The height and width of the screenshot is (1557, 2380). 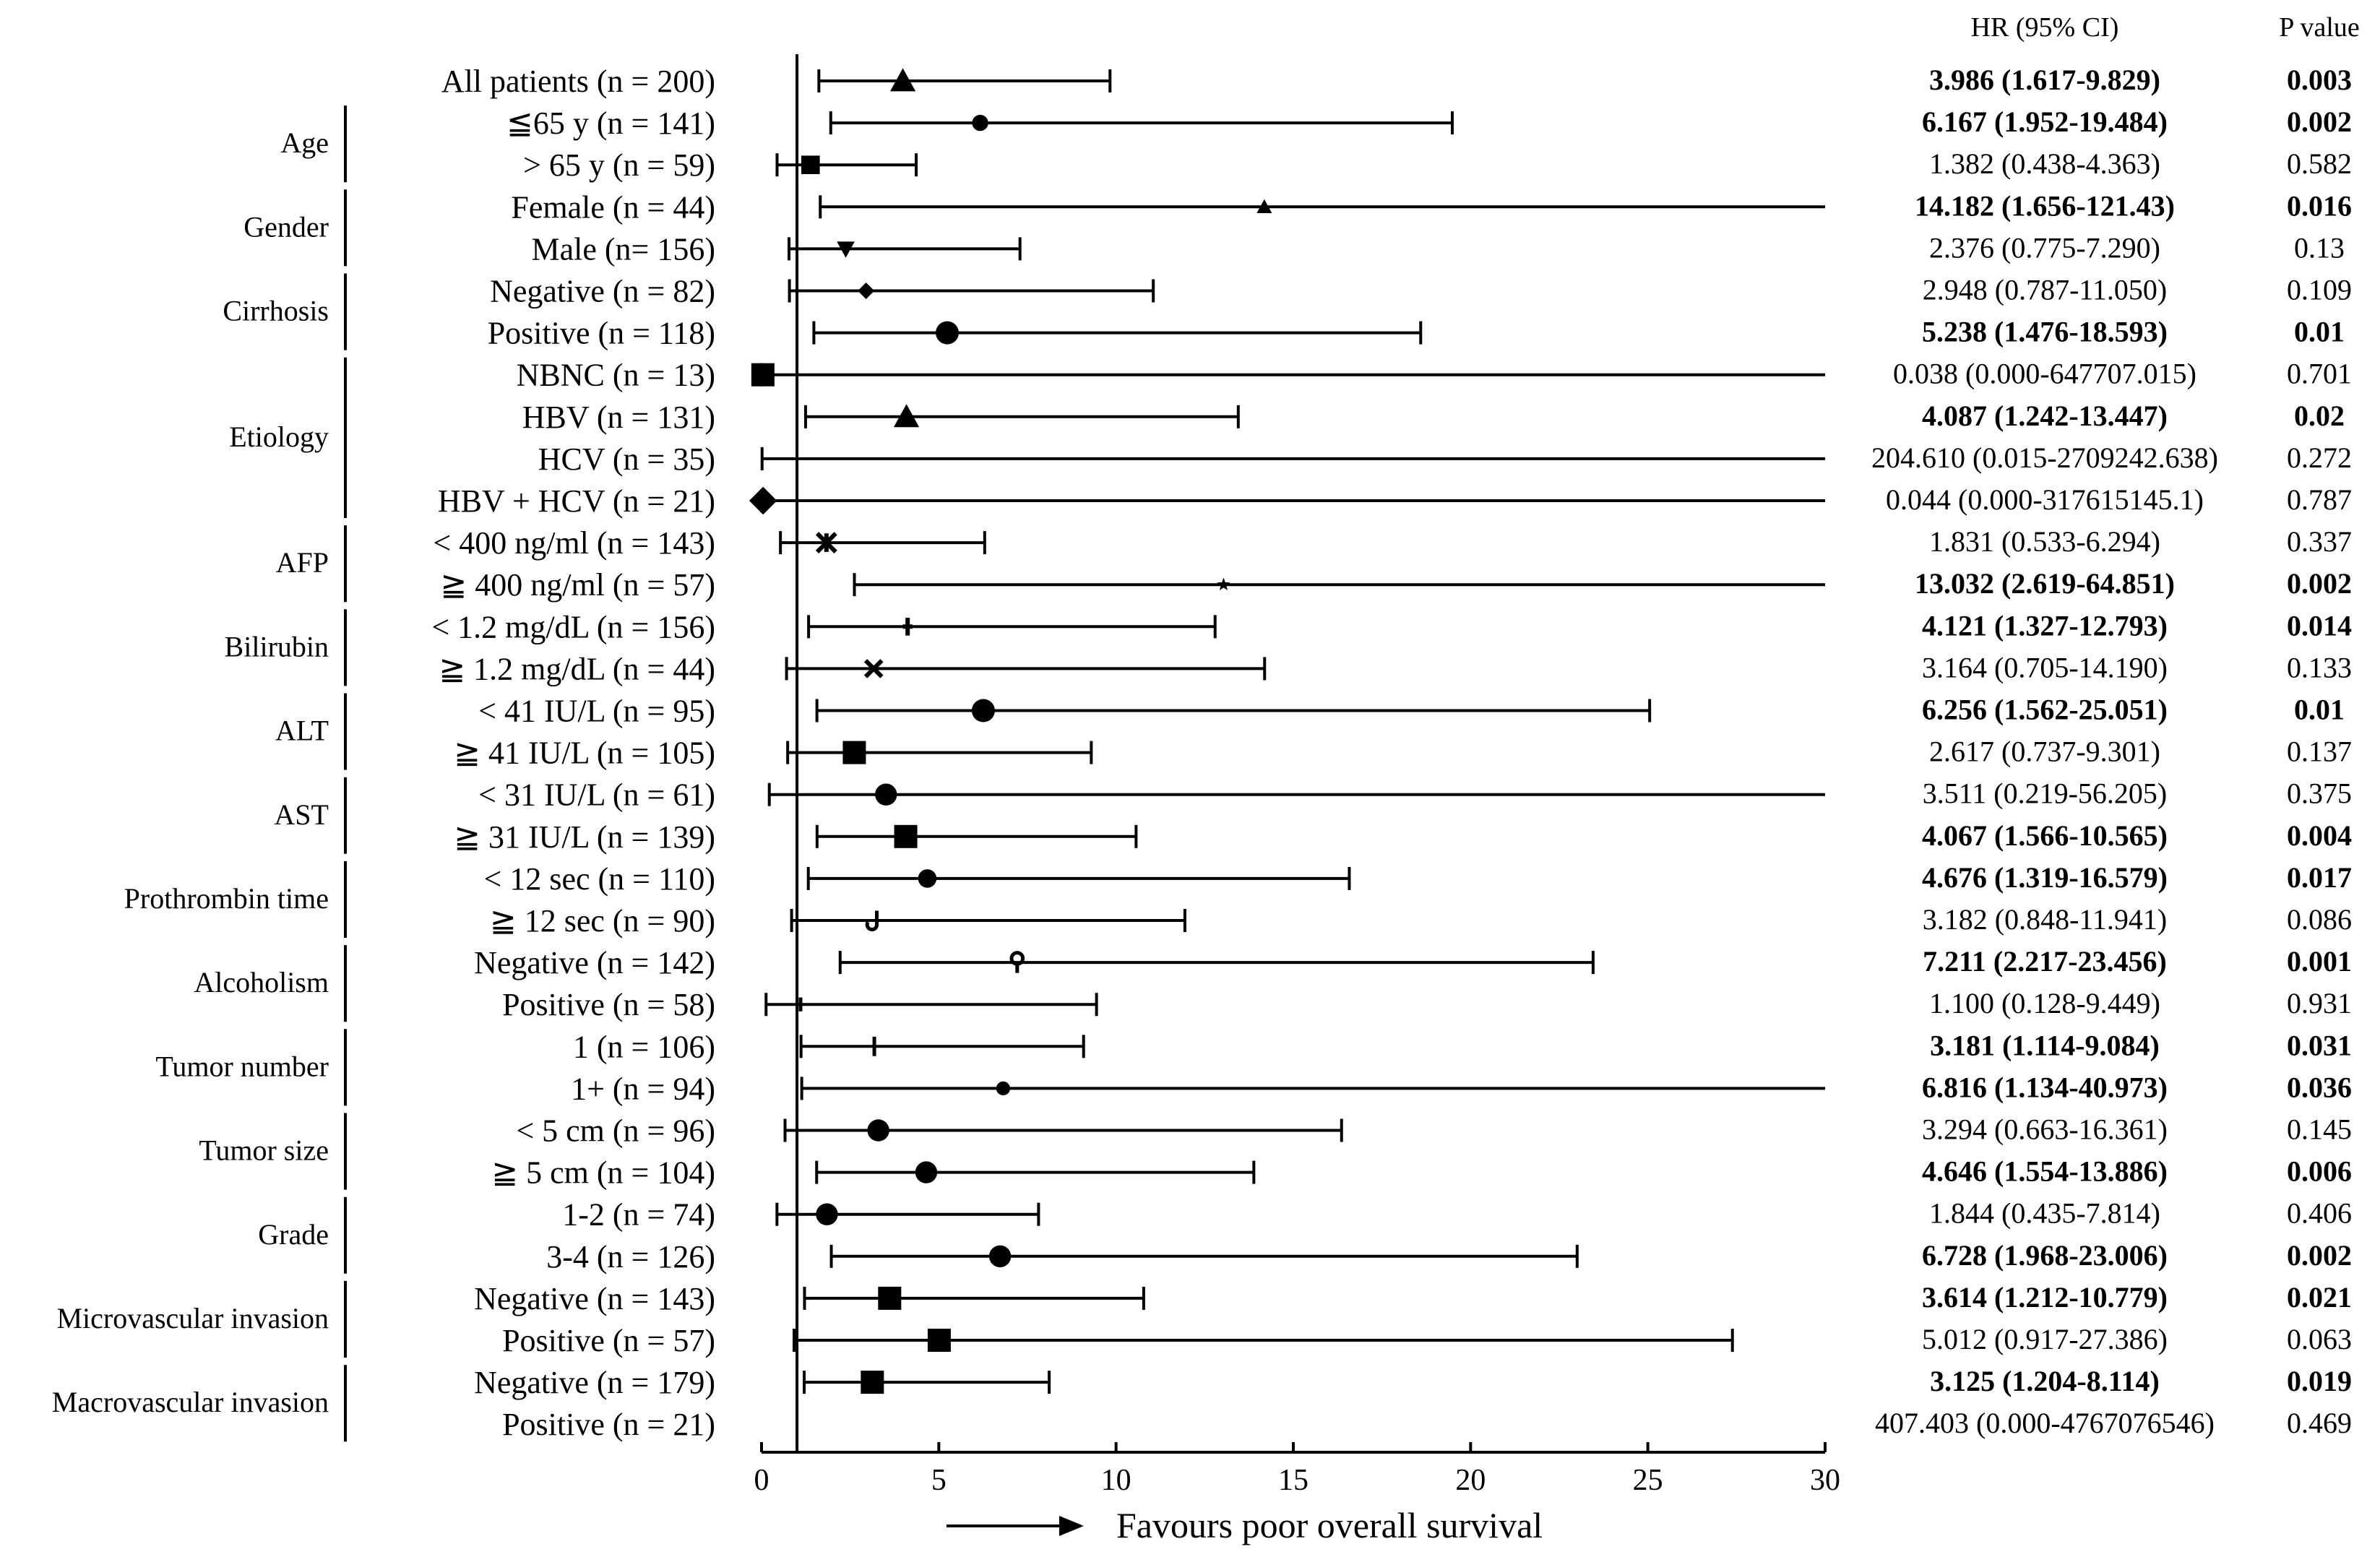 What do you see at coordinates (2045, 27) in the screenshot?
I see `hr-column-header: HR (95% CI)` at bounding box center [2045, 27].